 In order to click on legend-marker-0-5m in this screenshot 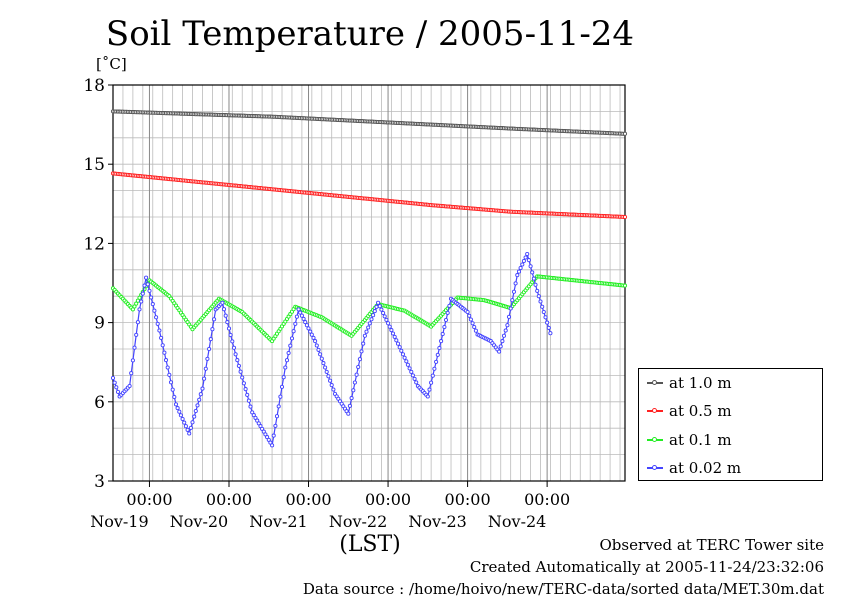, I will do `click(655, 410)`.